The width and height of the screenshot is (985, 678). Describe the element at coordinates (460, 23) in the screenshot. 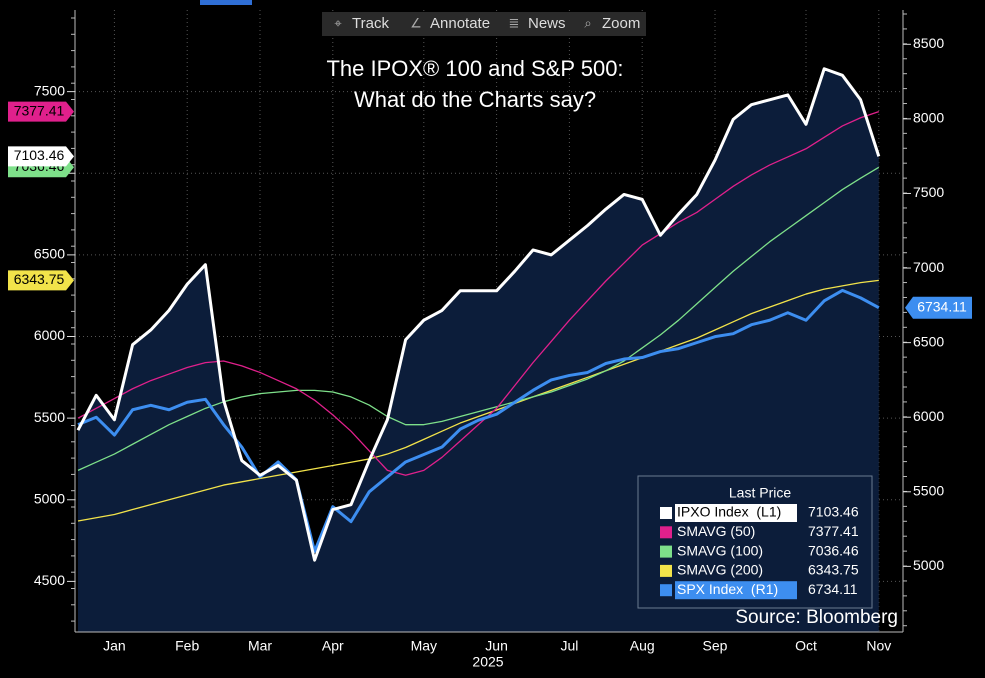

I see `toolbar-button: Annotate` at that location.